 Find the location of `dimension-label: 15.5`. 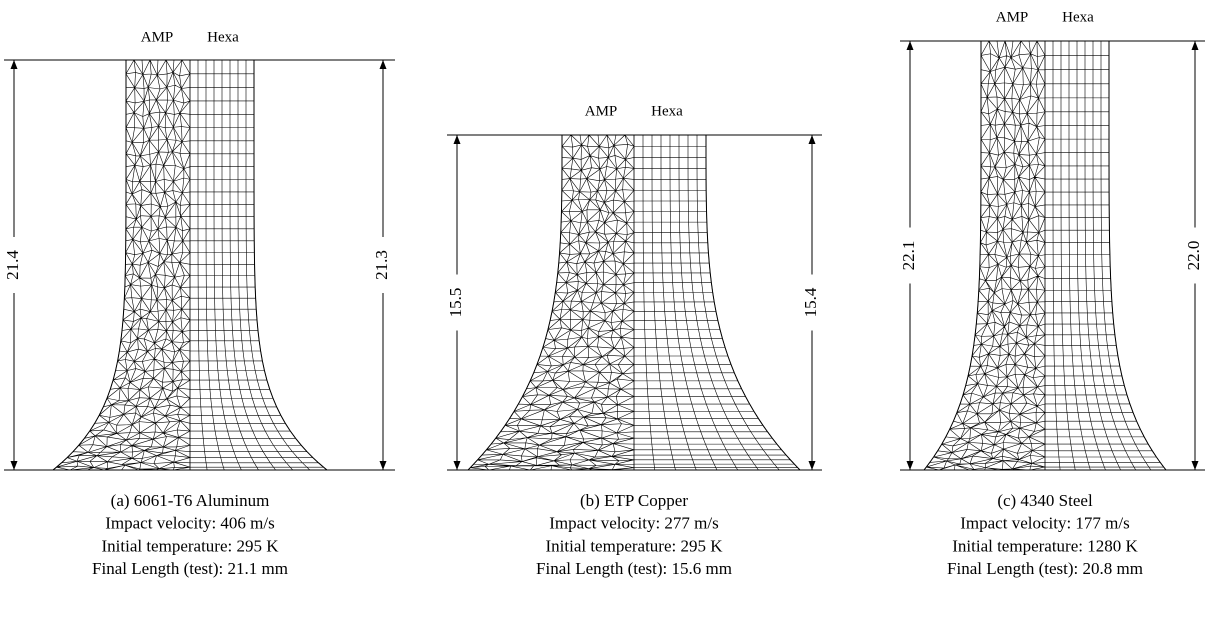

dimension-label: 15.5 is located at coordinates (455, 303).